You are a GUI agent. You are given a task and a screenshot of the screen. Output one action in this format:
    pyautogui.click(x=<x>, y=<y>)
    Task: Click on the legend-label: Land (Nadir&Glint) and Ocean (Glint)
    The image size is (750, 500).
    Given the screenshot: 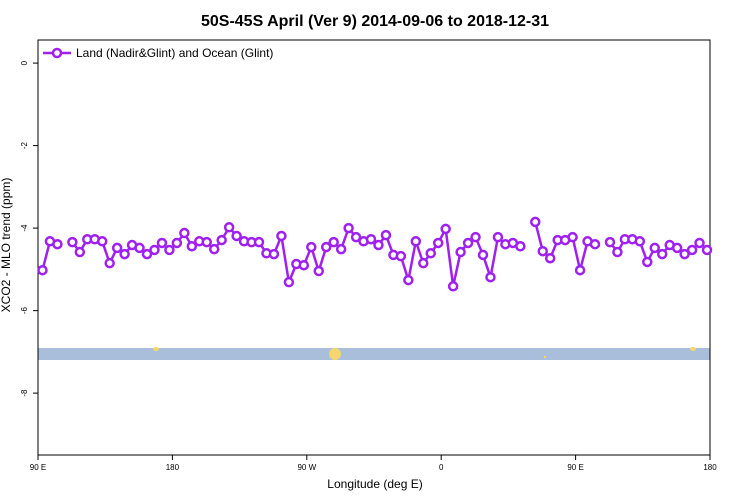 What is the action you would take?
    pyautogui.click(x=174, y=53)
    